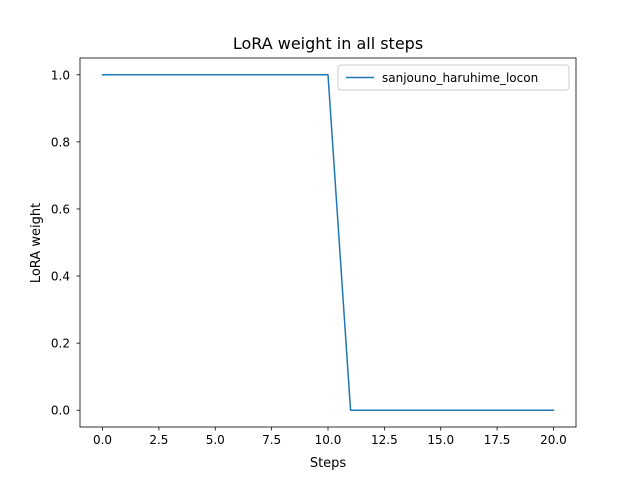 This screenshot has height=484, width=640. I want to click on legend: sanjouno_haruhime_locon, so click(453, 77).